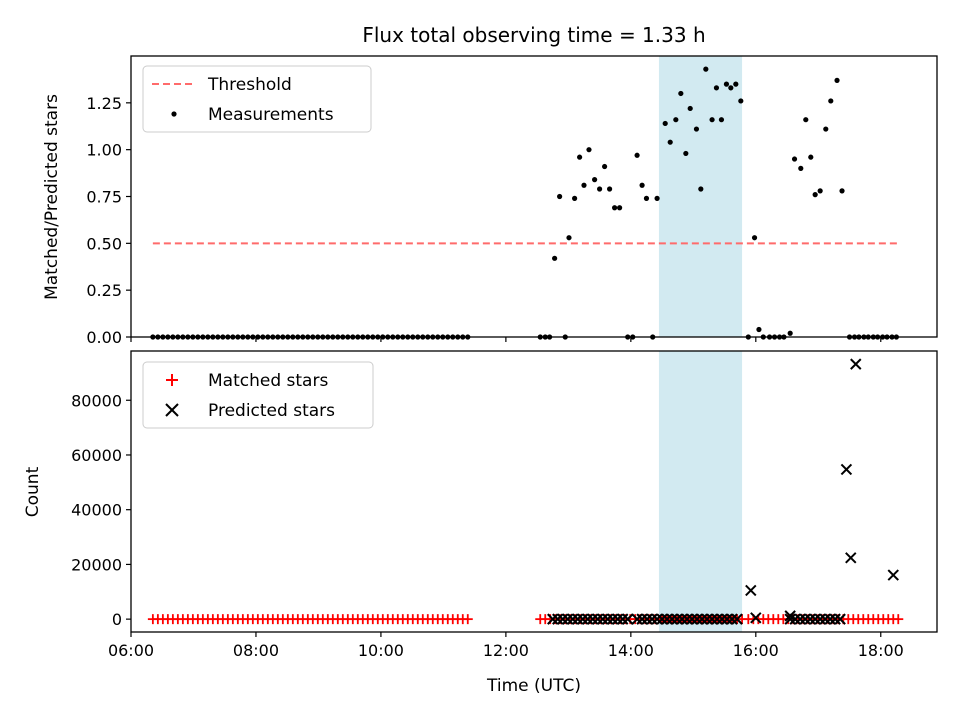 Image resolution: width=960 pixels, height=720 pixels. I want to click on y-tick-label: 40000, so click(96, 510).